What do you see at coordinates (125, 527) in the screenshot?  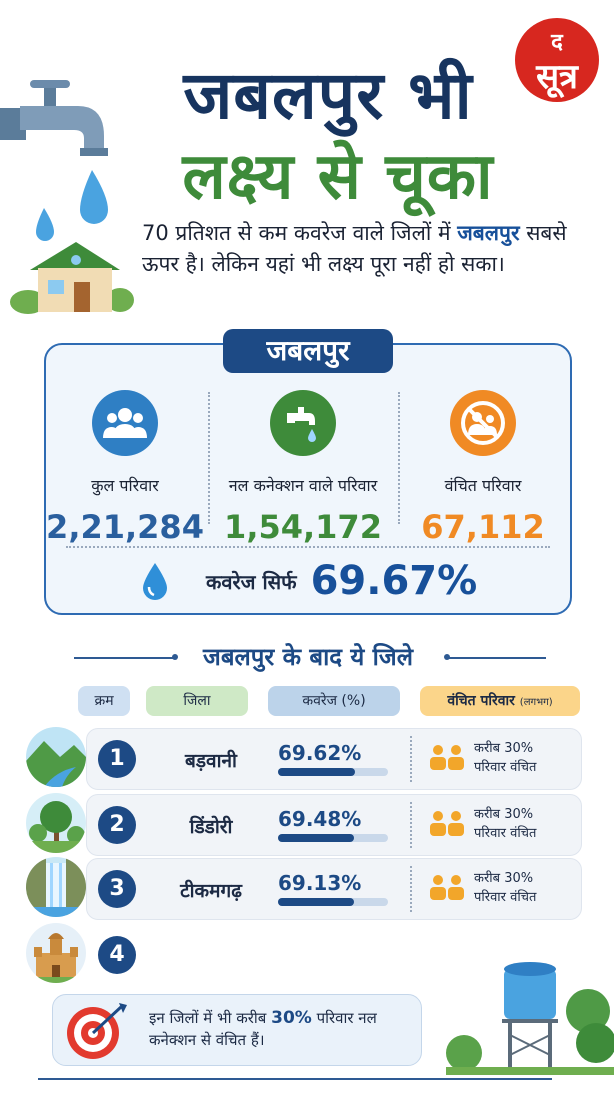 I see `stat-value: 2,21,284` at bounding box center [125, 527].